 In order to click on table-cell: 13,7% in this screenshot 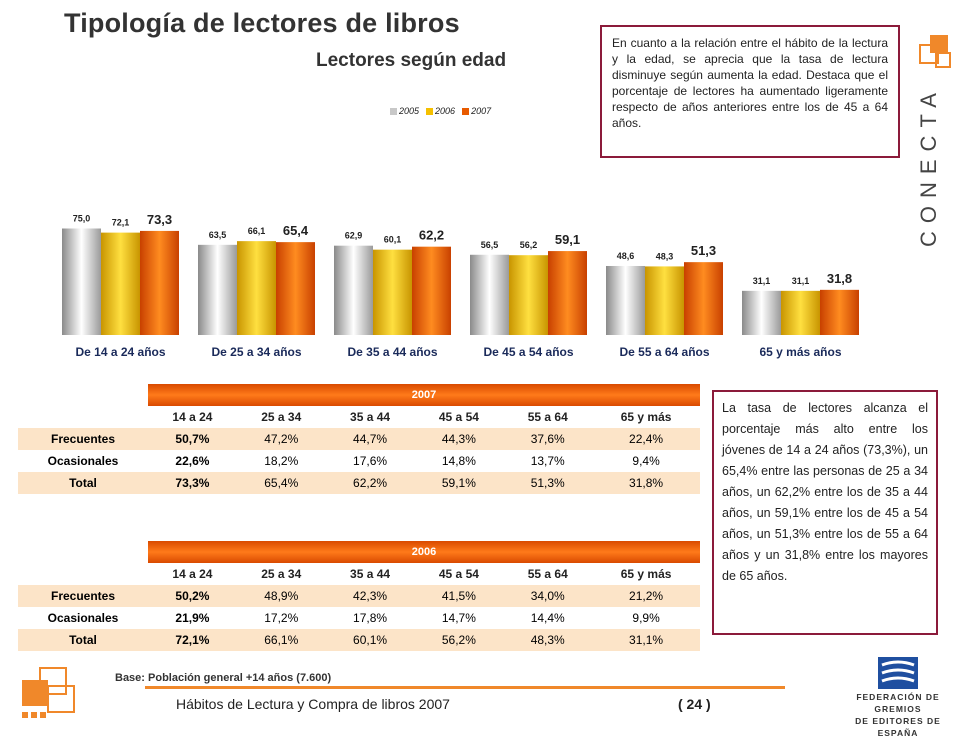, I will do `click(547, 461)`.